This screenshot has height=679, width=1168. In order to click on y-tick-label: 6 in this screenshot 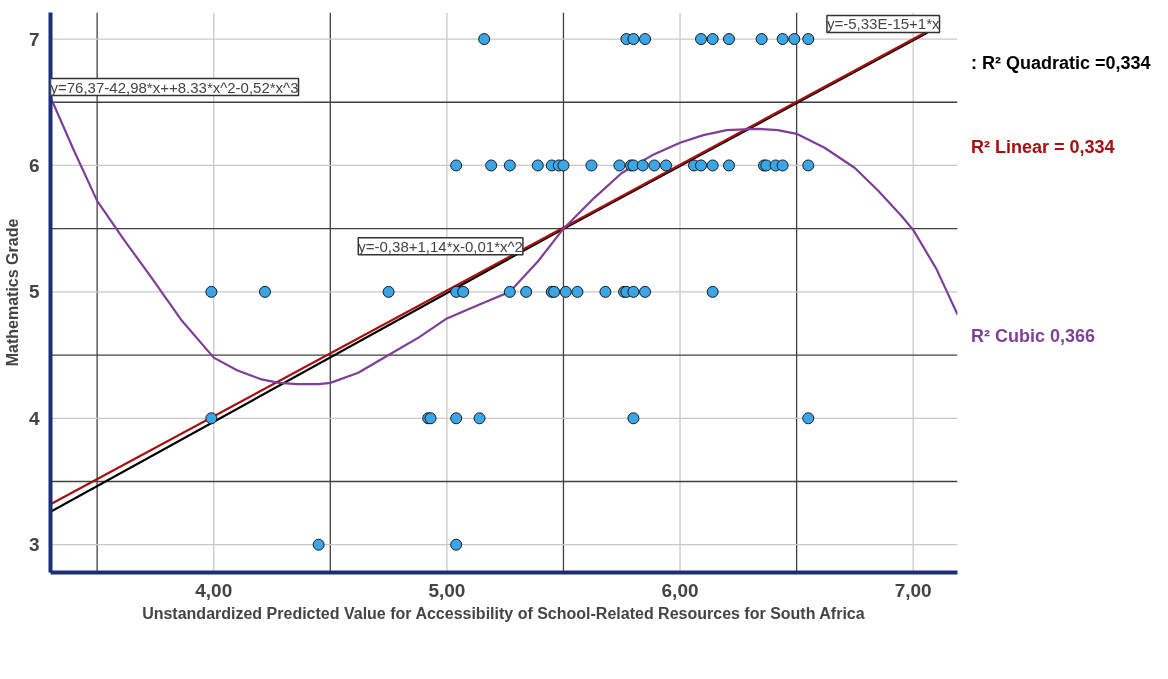, I will do `click(34, 165)`.